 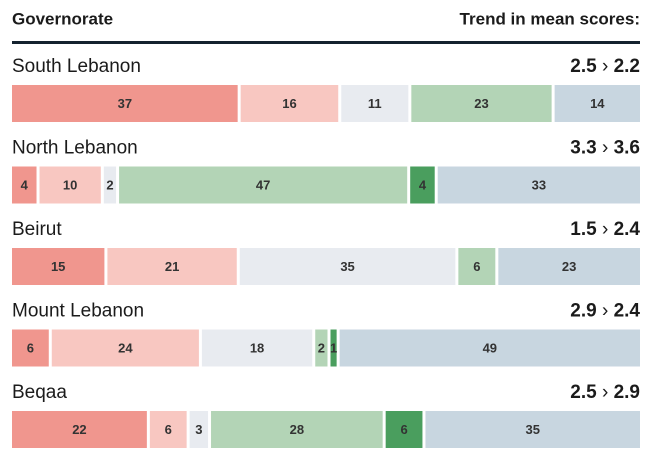 What do you see at coordinates (62, 18) in the screenshot?
I see `header-left: Governorate` at bounding box center [62, 18].